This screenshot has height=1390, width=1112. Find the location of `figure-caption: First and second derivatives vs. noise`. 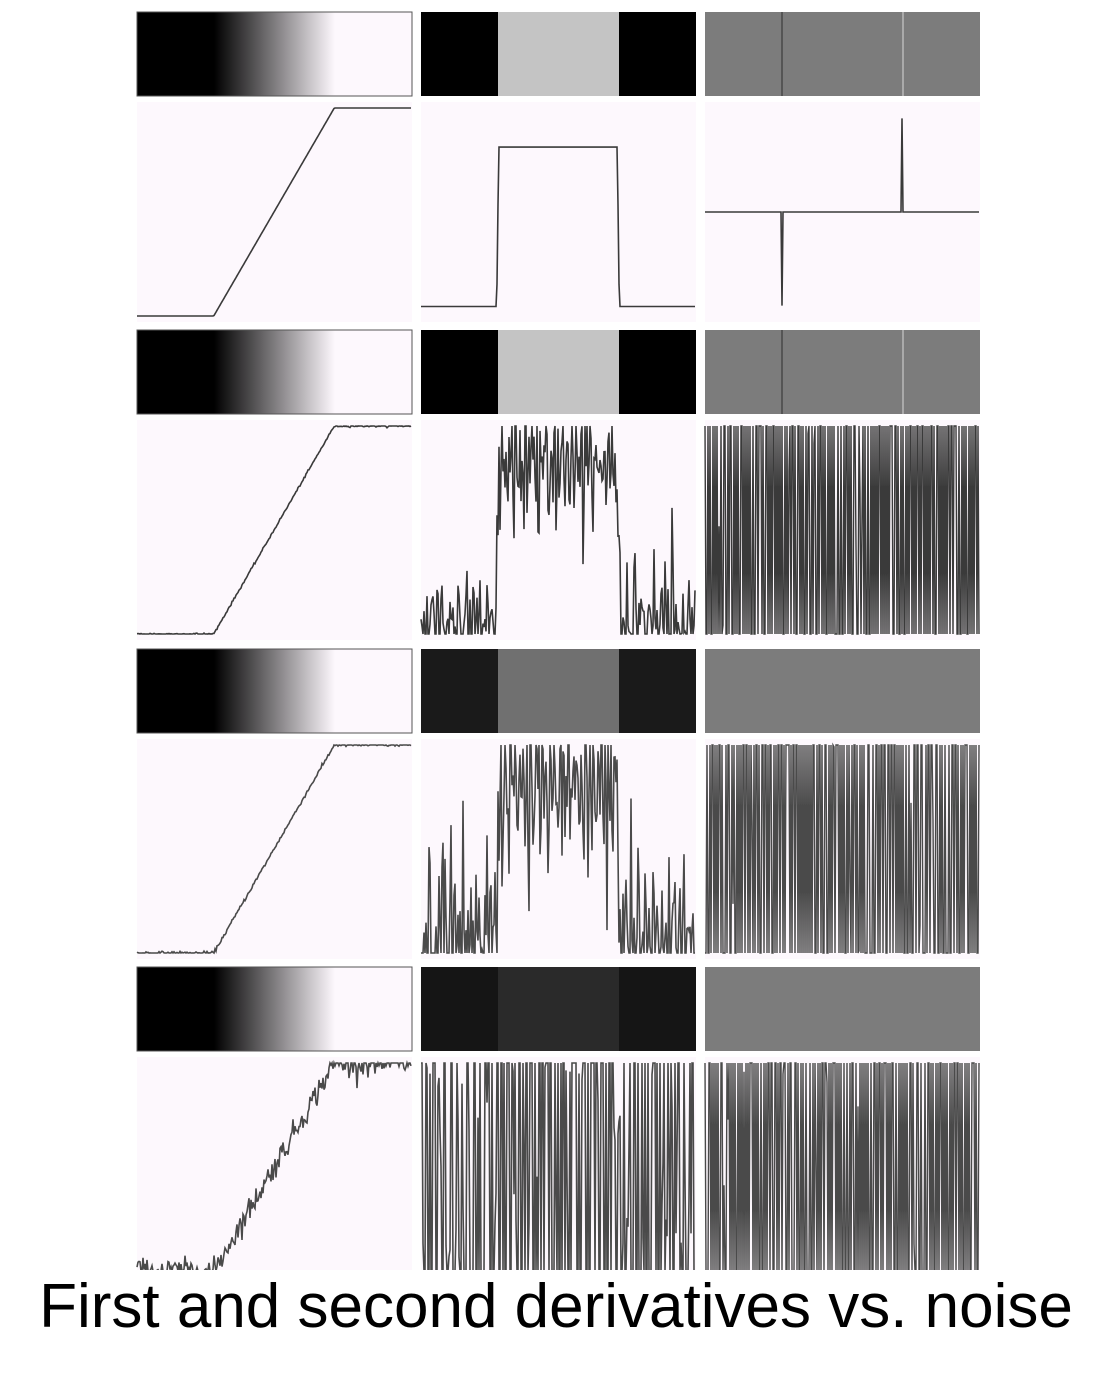

figure-caption: First and second derivatives vs. noise is located at coordinates (556, 1306).